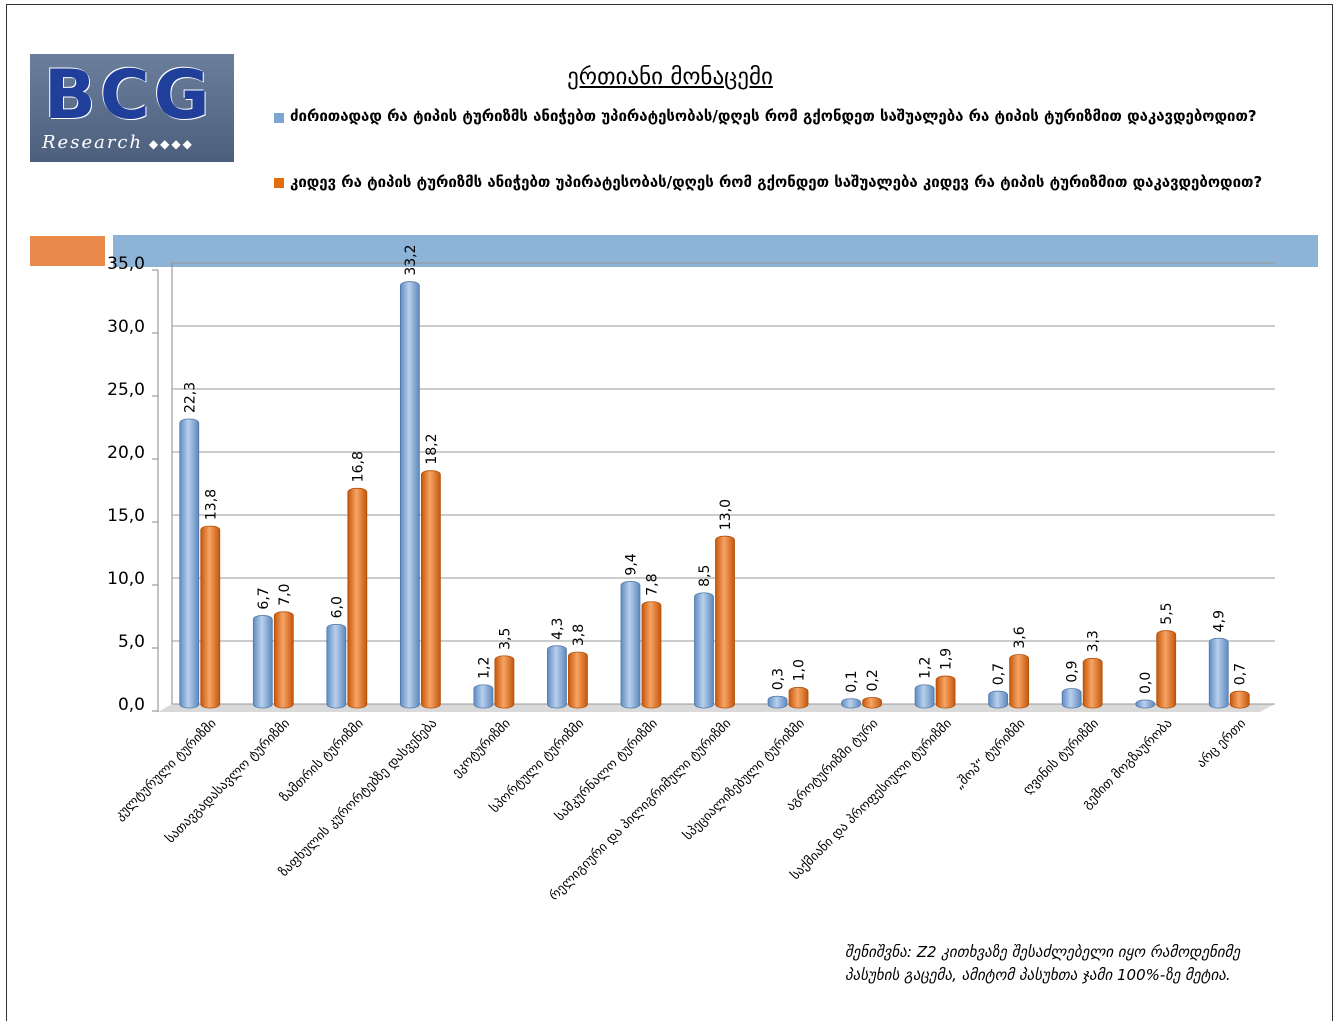  I want to click on value-label: 0,9, so click(1073, 671).